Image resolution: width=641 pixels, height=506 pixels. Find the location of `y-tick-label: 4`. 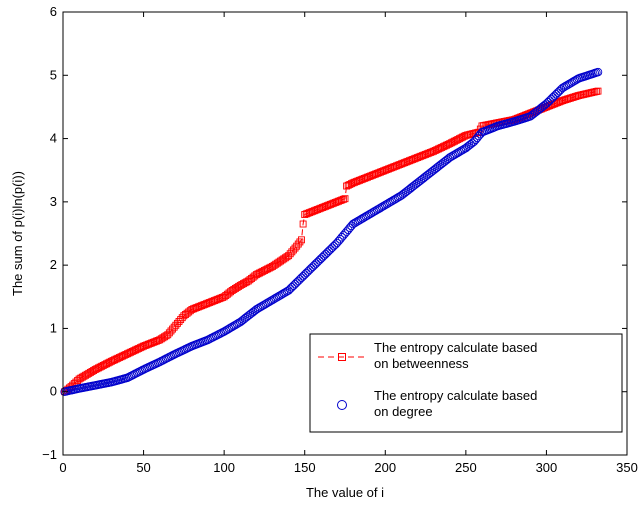

y-tick-label: 4 is located at coordinates (53, 138).